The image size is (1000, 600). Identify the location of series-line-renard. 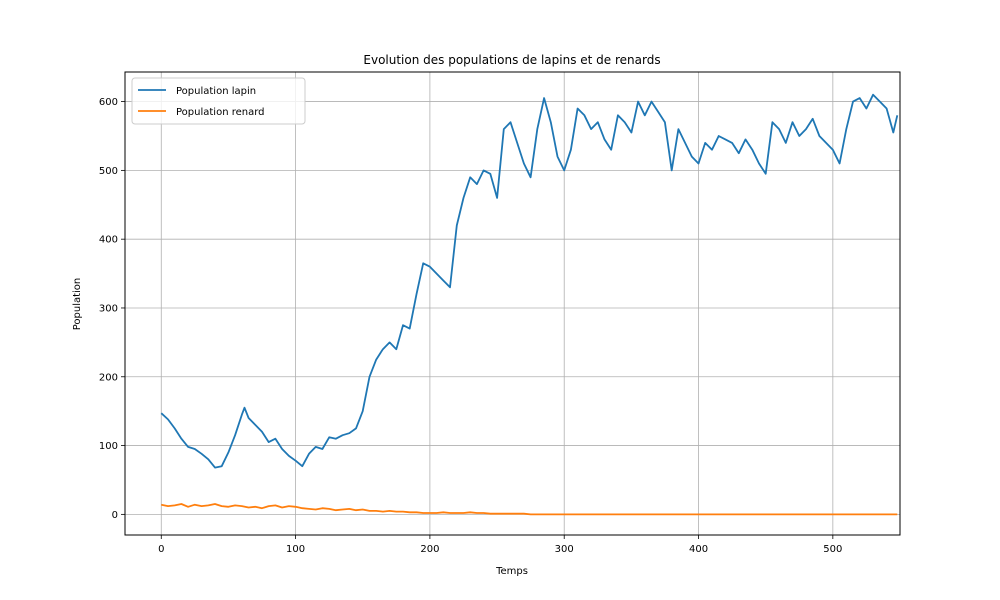
(529, 509).